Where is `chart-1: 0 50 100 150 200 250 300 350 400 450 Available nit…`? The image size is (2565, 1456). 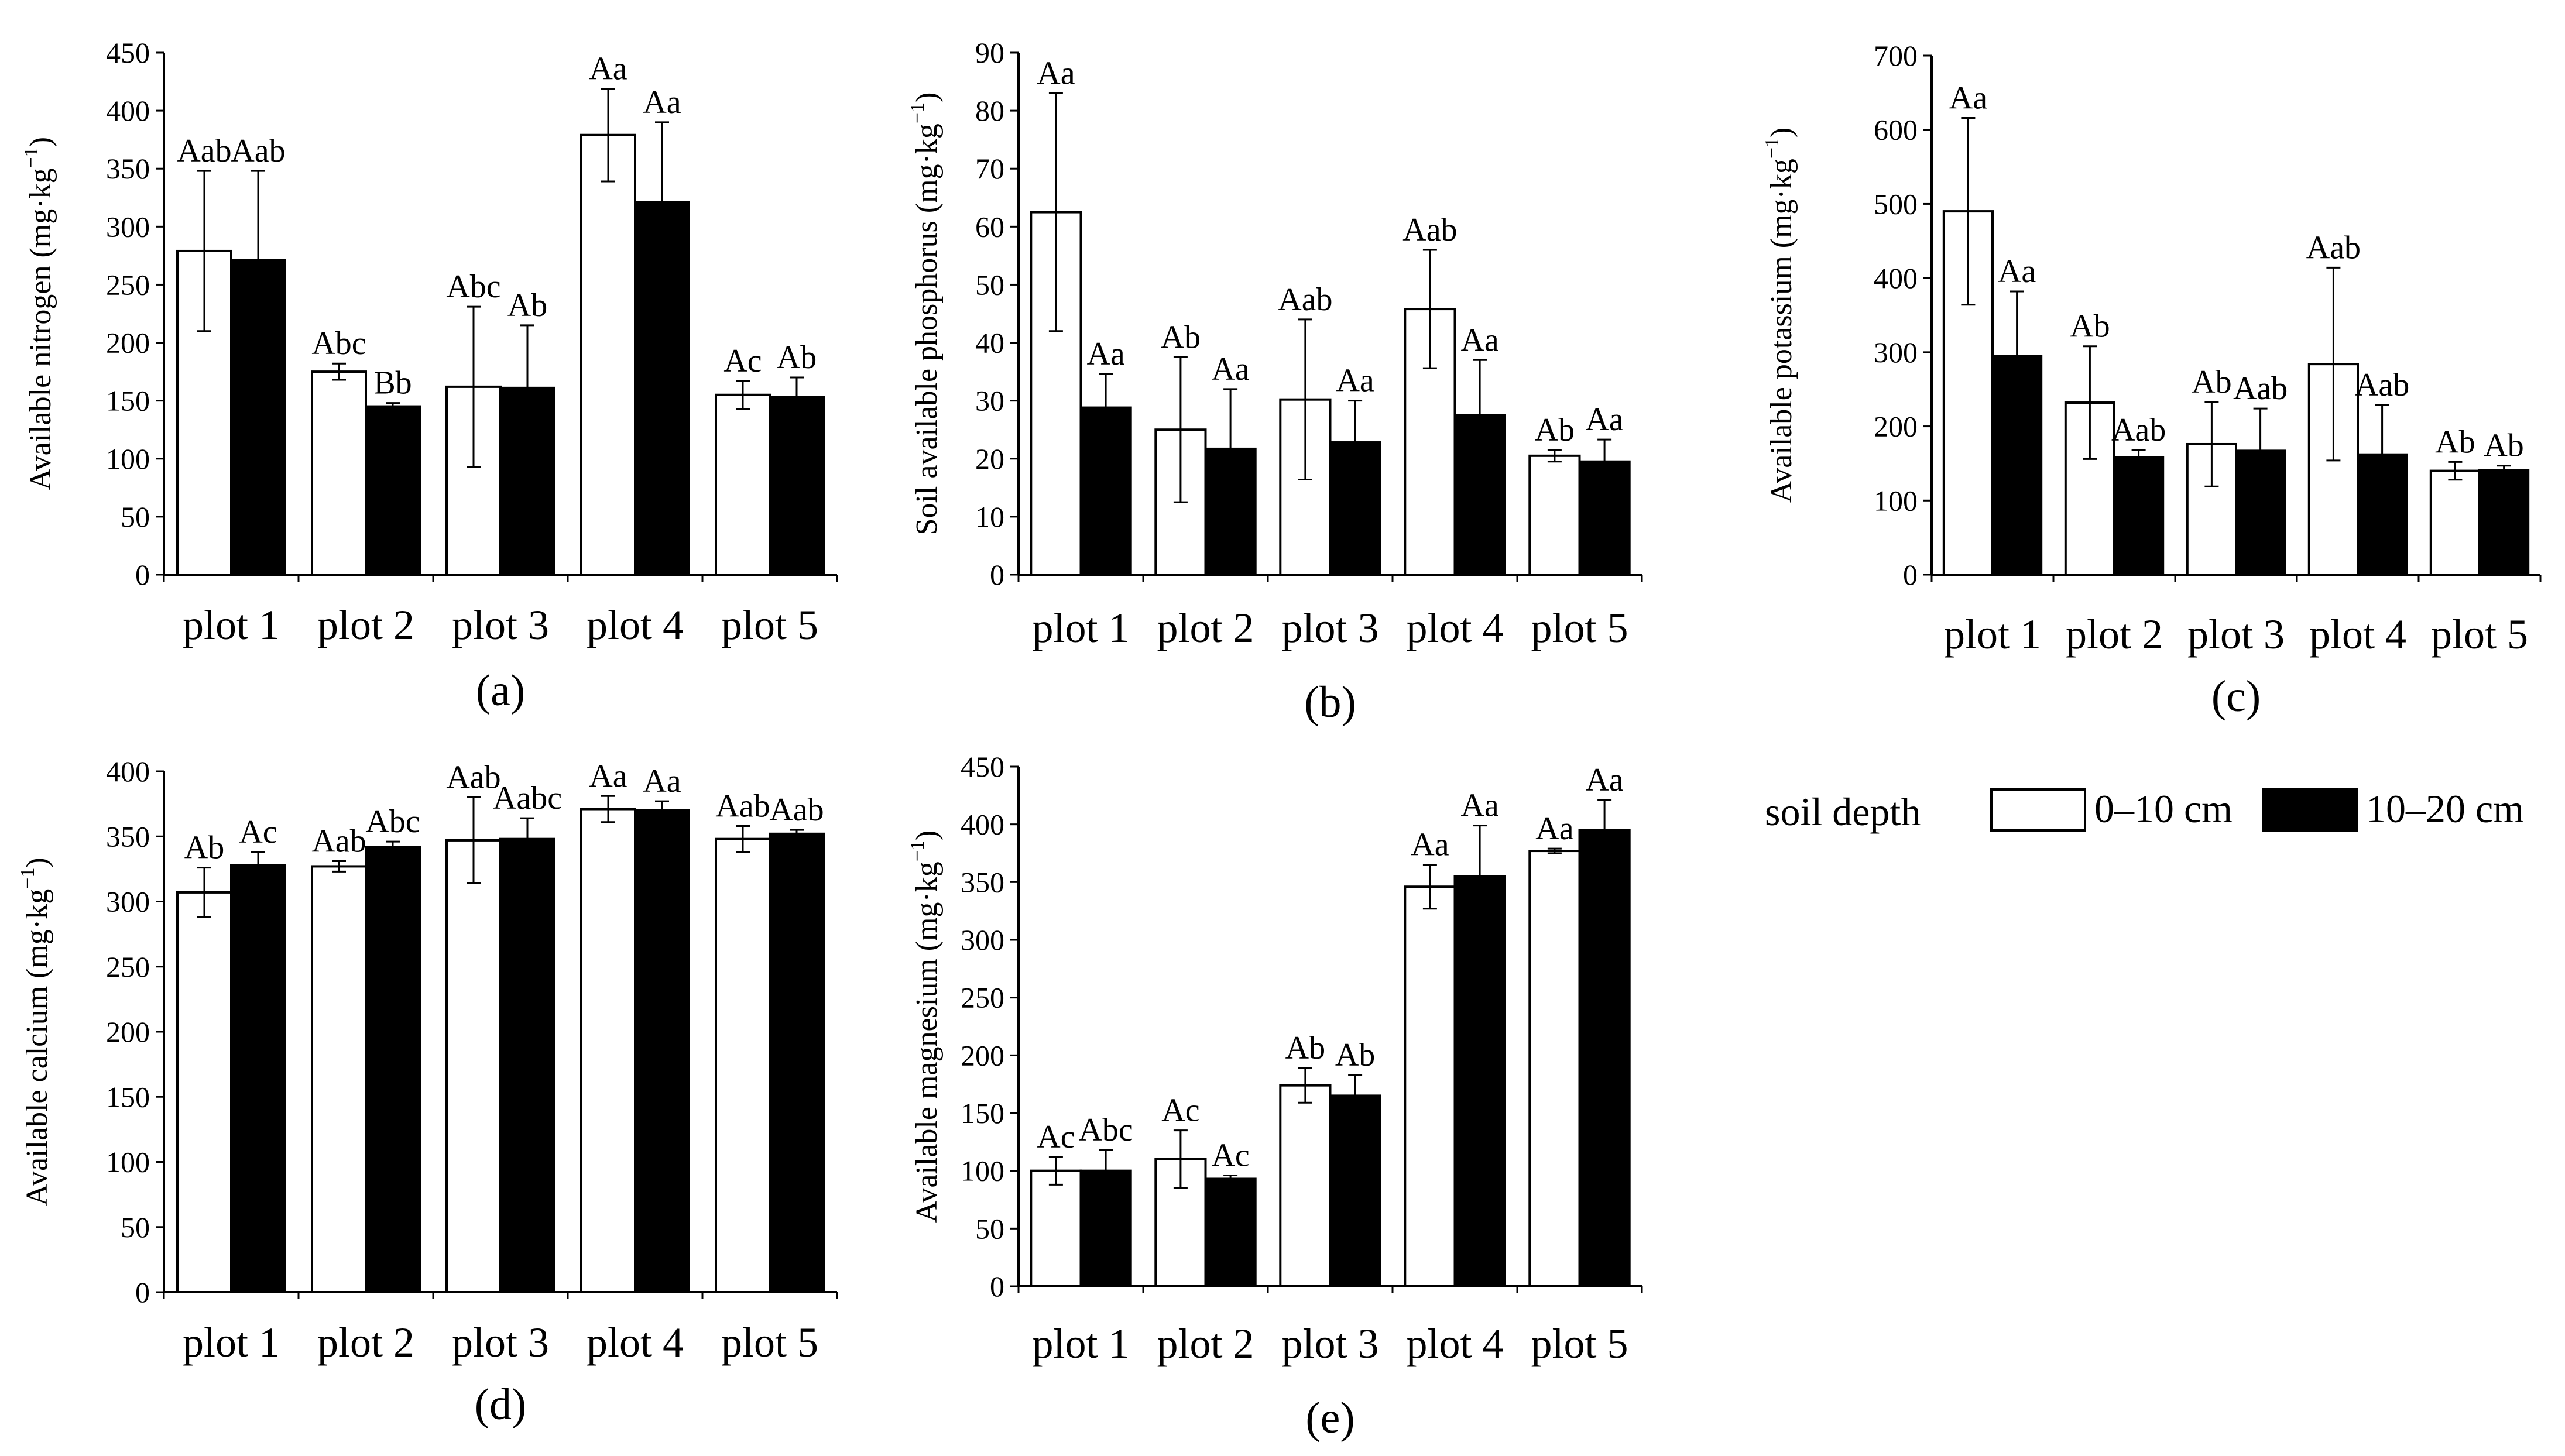
chart-1: 0 50 100 150 200 250 300 350 400 450 Available nit… is located at coordinates (429, 375).